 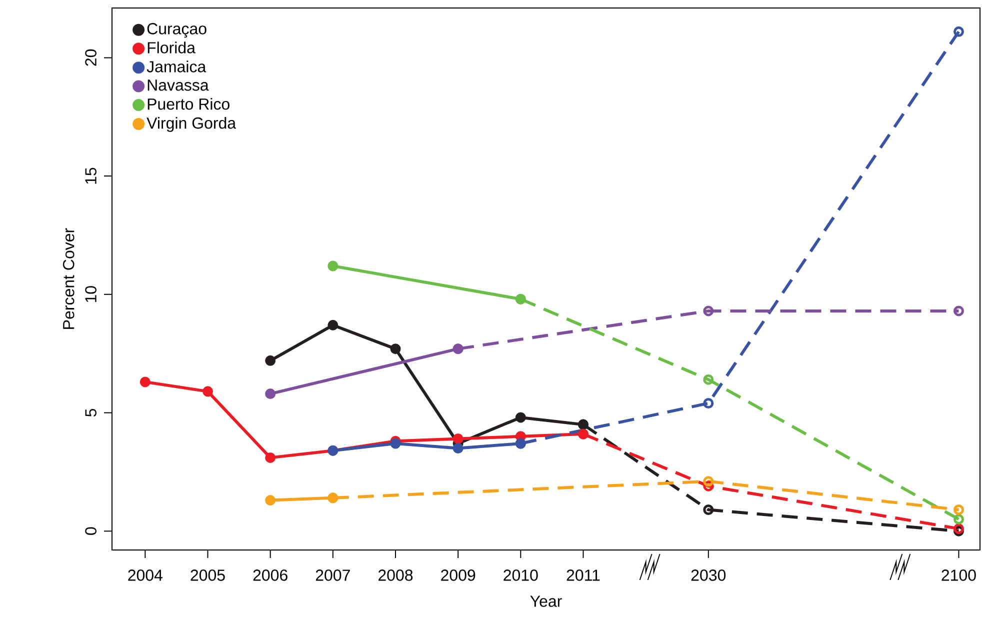 What do you see at coordinates (333, 575) in the screenshot?
I see `x-tick-label: 2007` at bounding box center [333, 575].